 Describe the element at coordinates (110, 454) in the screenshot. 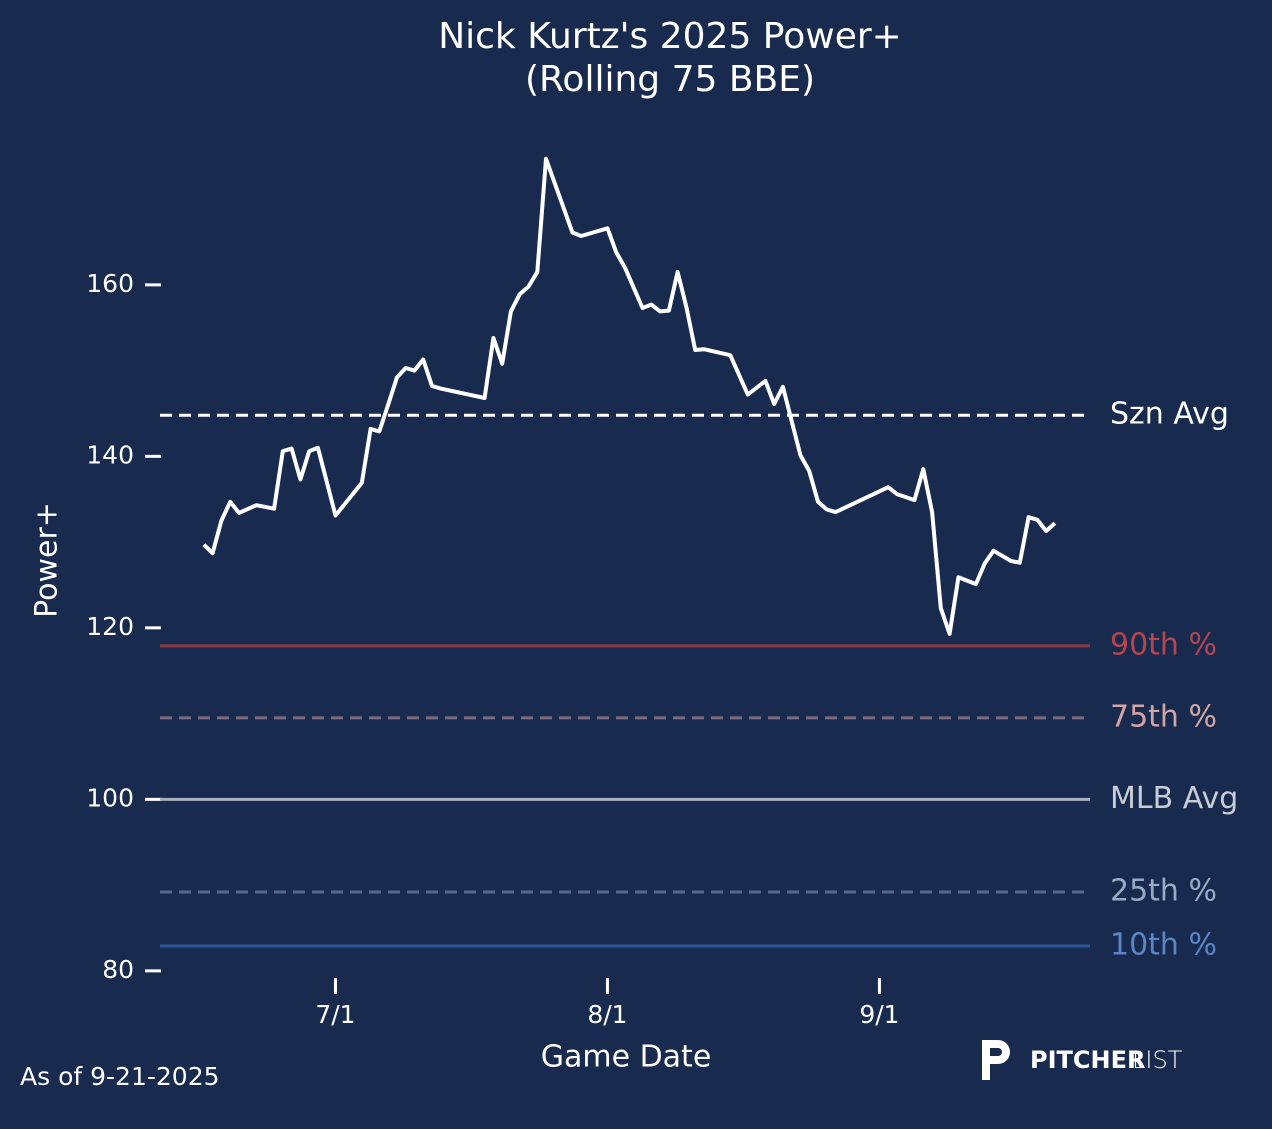

I see `y-tick-label: 140` at that location.